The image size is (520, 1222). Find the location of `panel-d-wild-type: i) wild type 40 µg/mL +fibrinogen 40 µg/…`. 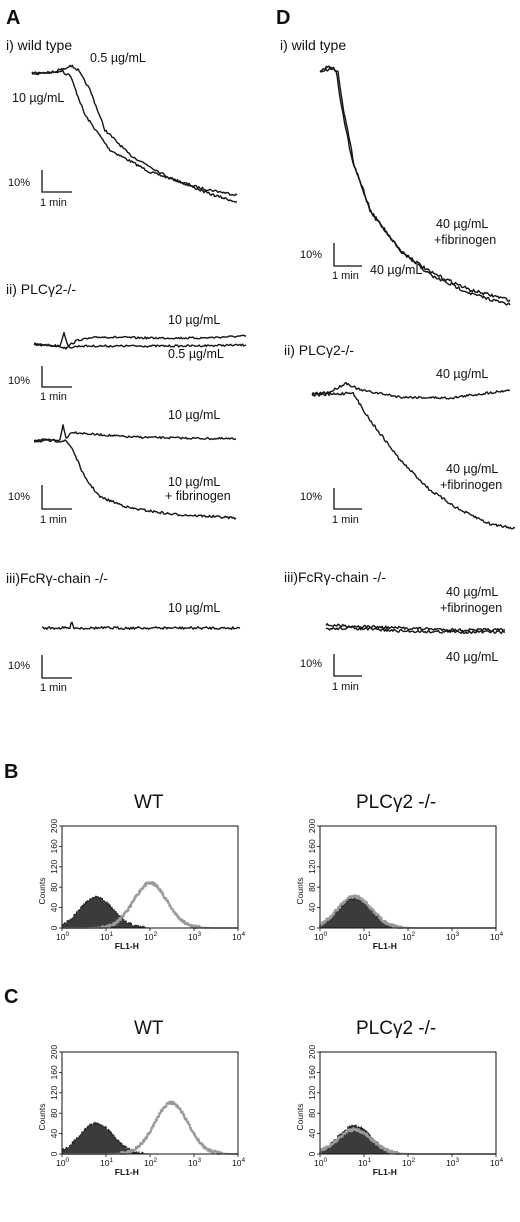

panel-d-wild-type: i) wild type 40 µg/mL +fibrinogen 40 µg/… is located at coordinates (395, 171).